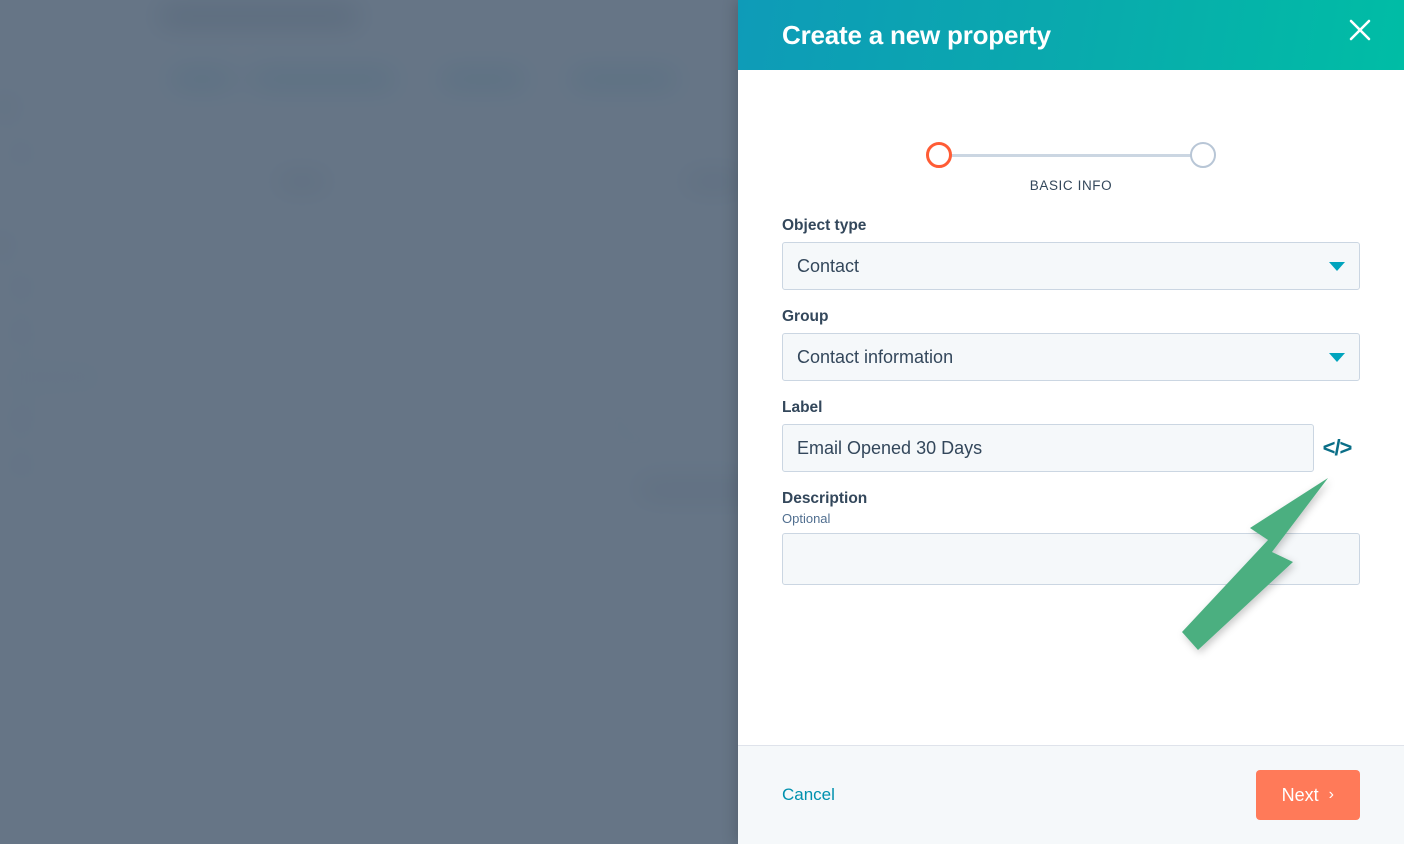 The height and width of the screenshot is (844, 1404). I want to click on description-sublabel: Optional, so click(806, 518).